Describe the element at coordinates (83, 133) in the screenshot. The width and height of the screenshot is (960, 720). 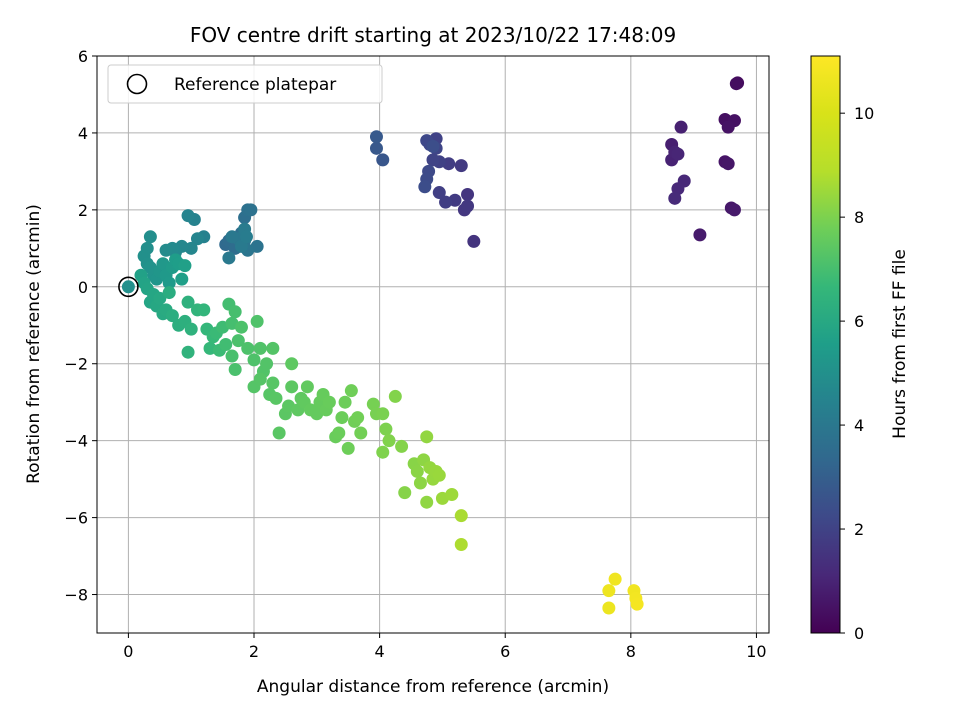
I see `y-tick-label: 4` at that location.